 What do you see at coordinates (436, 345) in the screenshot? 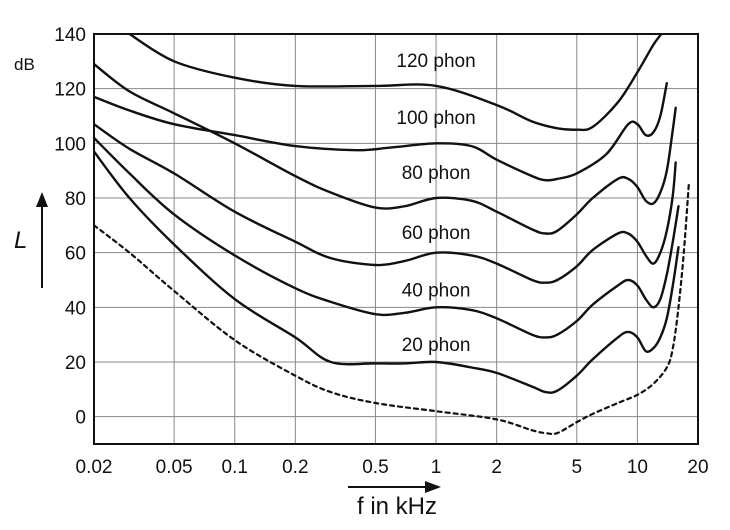
I see `series-label: 20 phon` at bounding box center [436, 345].